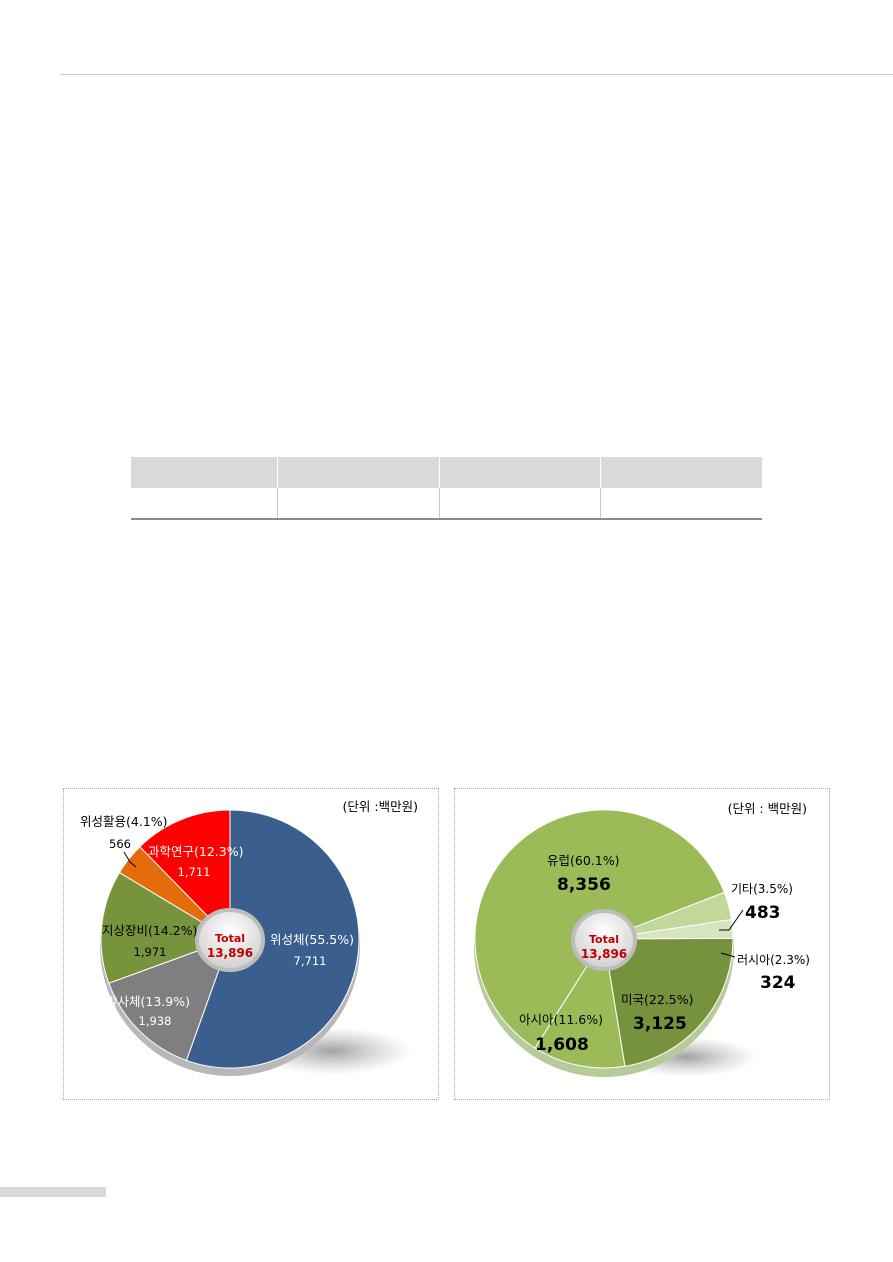 The height and width of the screenshot is (1262, 893). What do you see at coordinates (562, 1045) in the screenshot?
I see `slice-value-아시아: 1,608` at bounding box center [562, 1045].